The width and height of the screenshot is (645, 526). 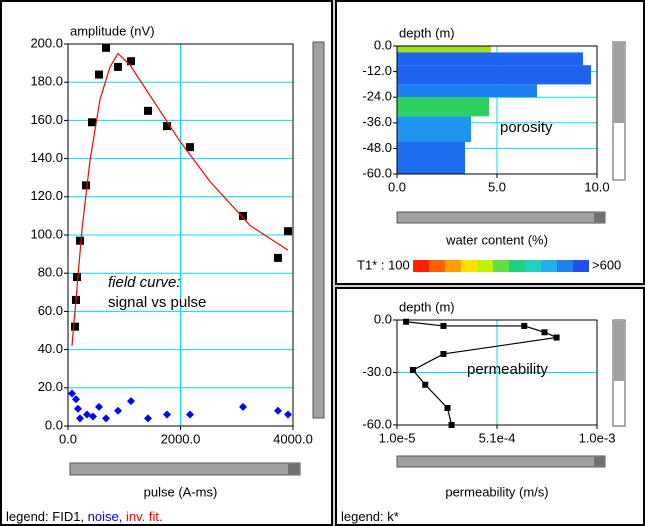 I want to click on plot-frame, so click(x=497, y=372).